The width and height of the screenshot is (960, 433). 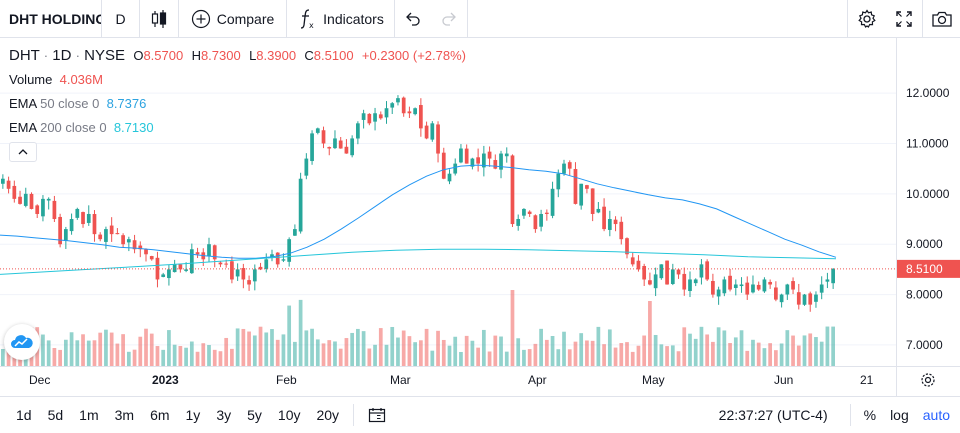 I want to click on percent-scale-toggle: %, so click(x=870, y=415).